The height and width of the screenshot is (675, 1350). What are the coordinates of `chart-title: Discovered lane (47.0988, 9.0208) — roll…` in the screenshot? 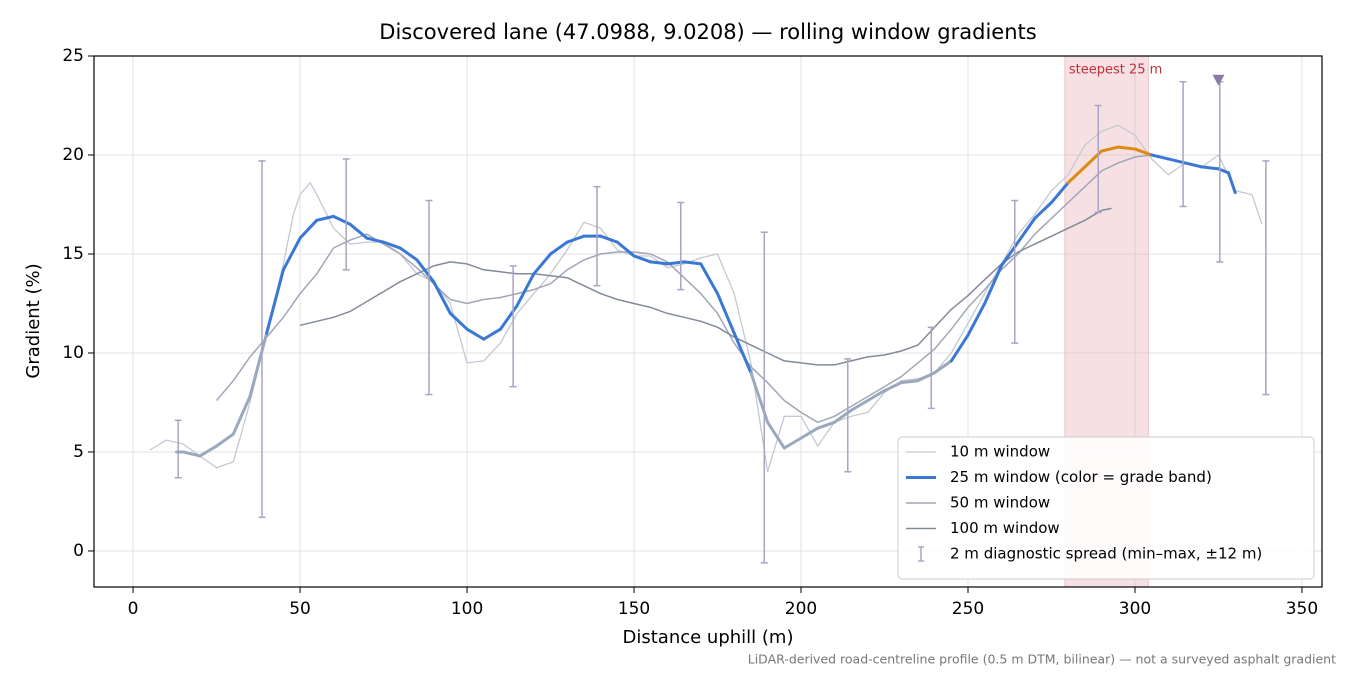 It's located at (707, 32).